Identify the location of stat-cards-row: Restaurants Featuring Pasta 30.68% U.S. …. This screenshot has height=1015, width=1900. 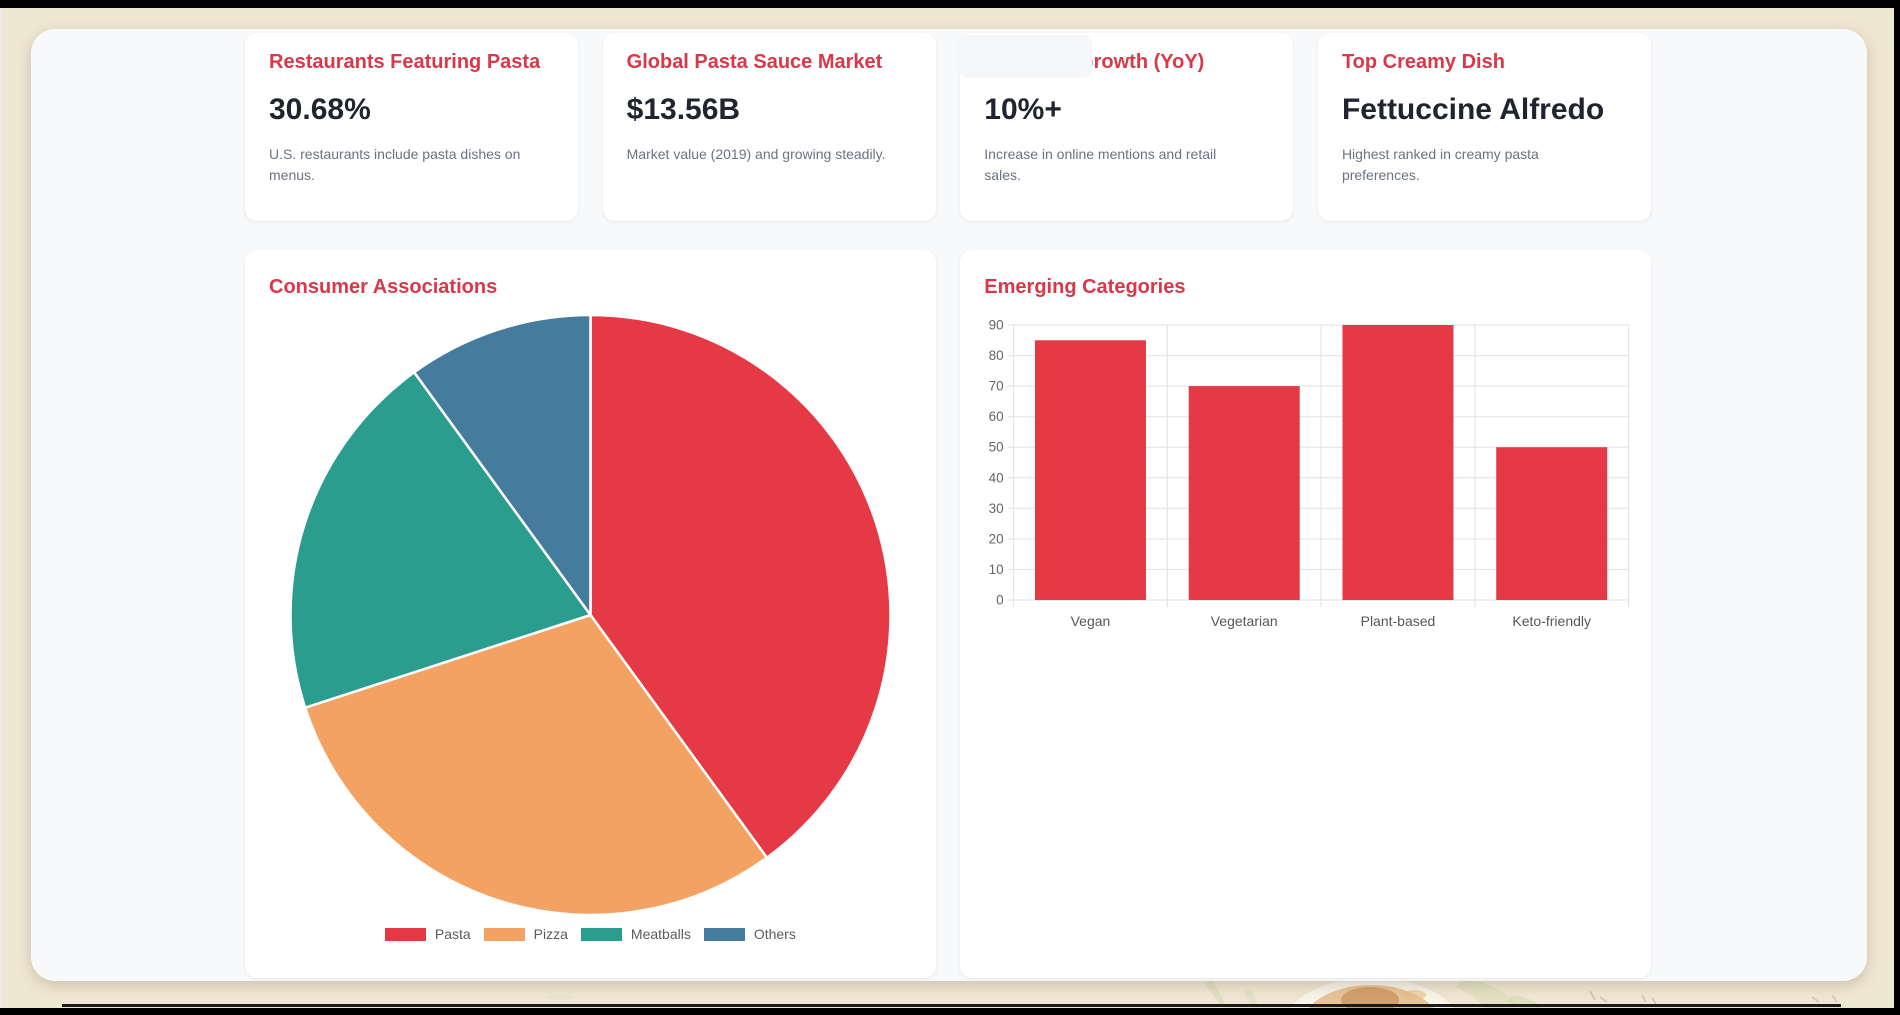
(948, 127).